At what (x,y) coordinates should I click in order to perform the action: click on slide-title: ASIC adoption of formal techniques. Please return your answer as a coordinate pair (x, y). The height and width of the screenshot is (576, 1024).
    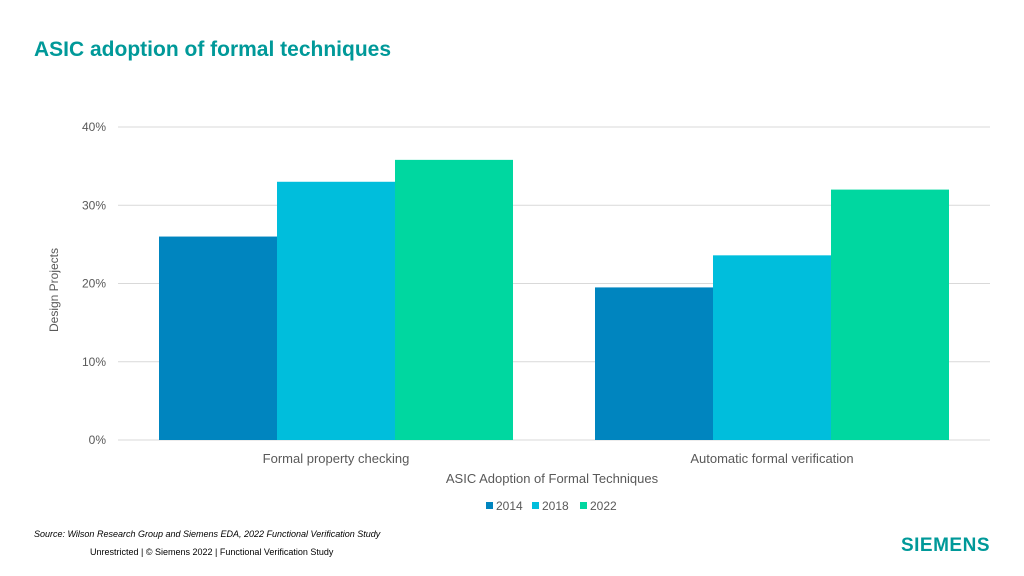
    Looking at the image, I should click on (213, 49).